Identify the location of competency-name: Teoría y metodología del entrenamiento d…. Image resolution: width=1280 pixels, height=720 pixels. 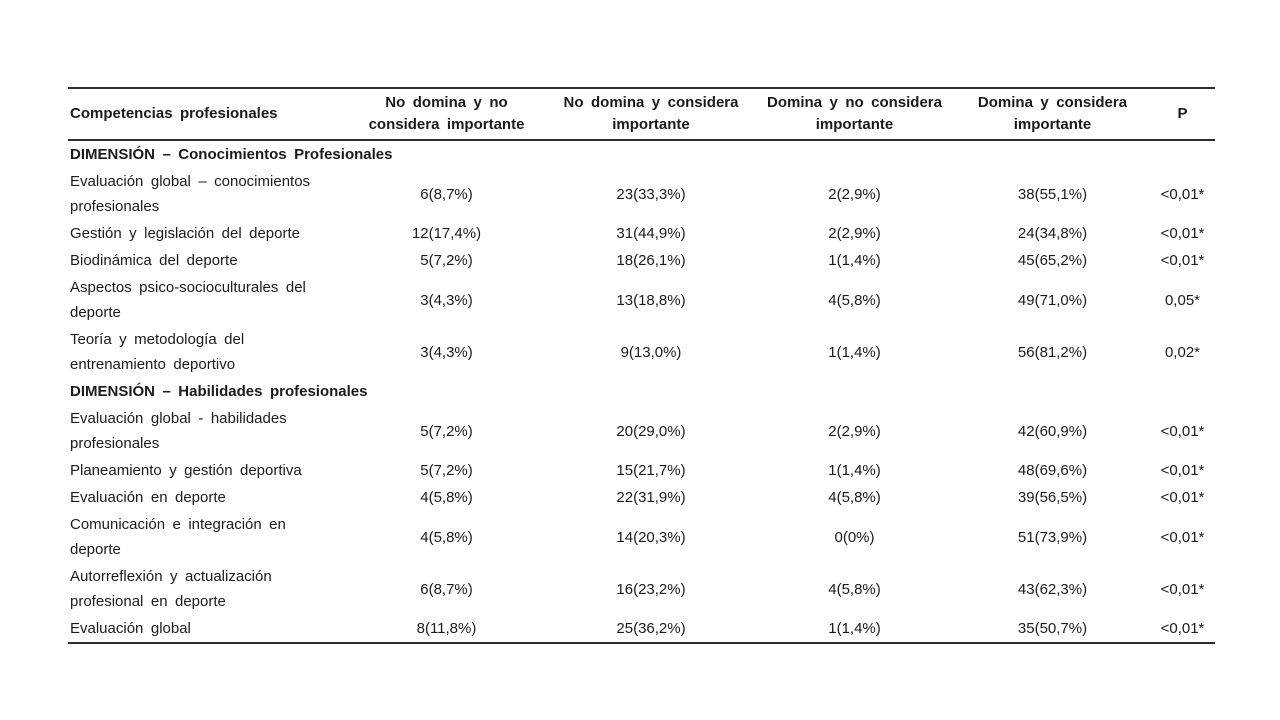
(157, 352).